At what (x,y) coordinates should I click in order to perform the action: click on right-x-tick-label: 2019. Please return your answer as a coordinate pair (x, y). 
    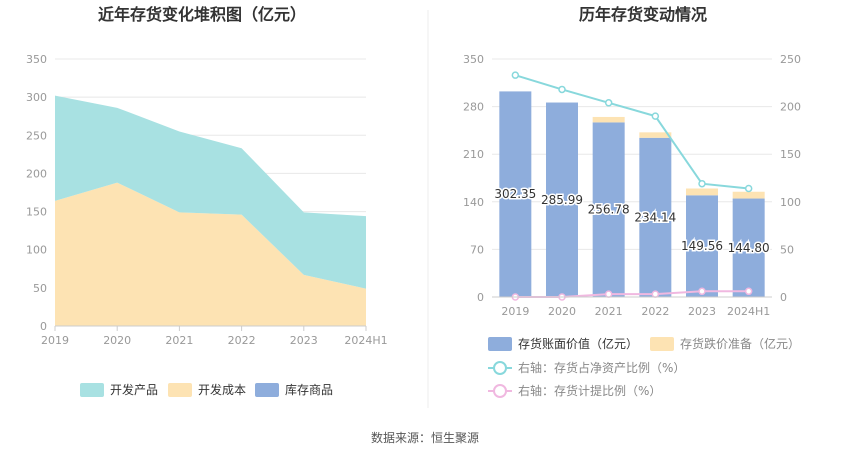
    Looking at the image, I should click on (515, 311).